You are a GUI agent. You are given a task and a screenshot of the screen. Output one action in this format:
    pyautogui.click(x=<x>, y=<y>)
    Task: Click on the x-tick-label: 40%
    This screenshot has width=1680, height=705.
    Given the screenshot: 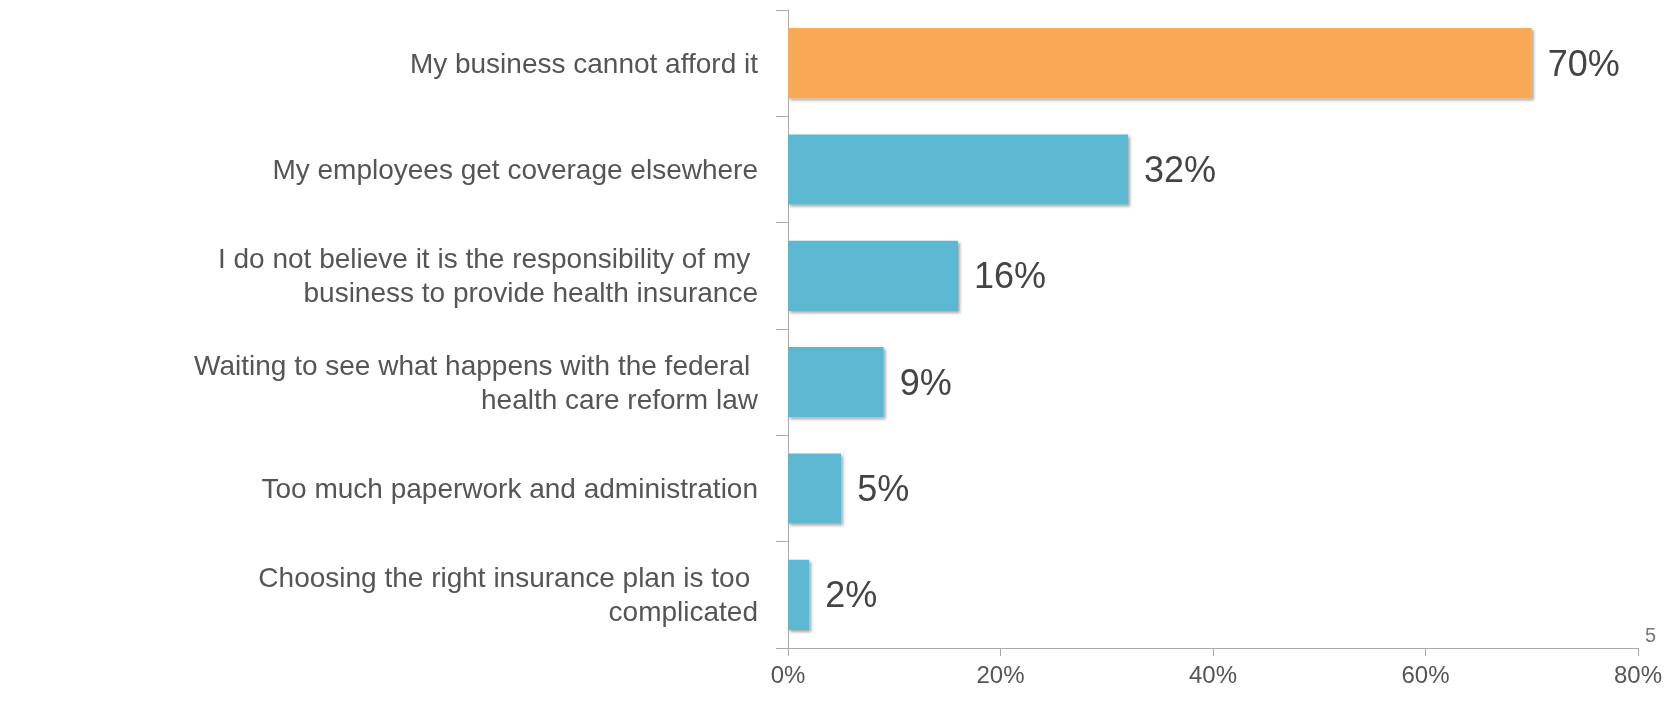 What is the action you would take?
    pyautogui.click(x=1213, y=674)
    